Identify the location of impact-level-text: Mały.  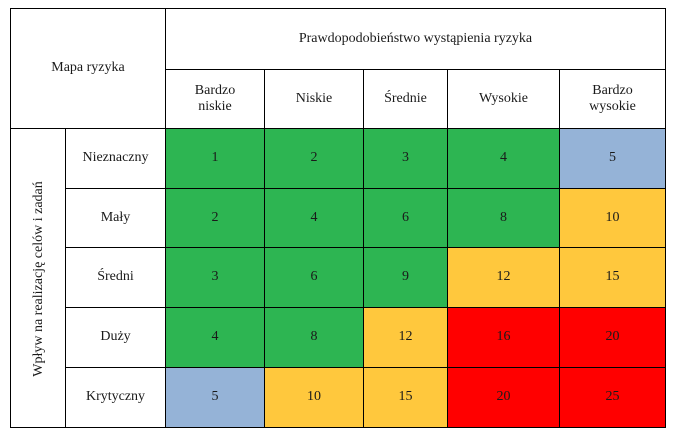
(115, 217).